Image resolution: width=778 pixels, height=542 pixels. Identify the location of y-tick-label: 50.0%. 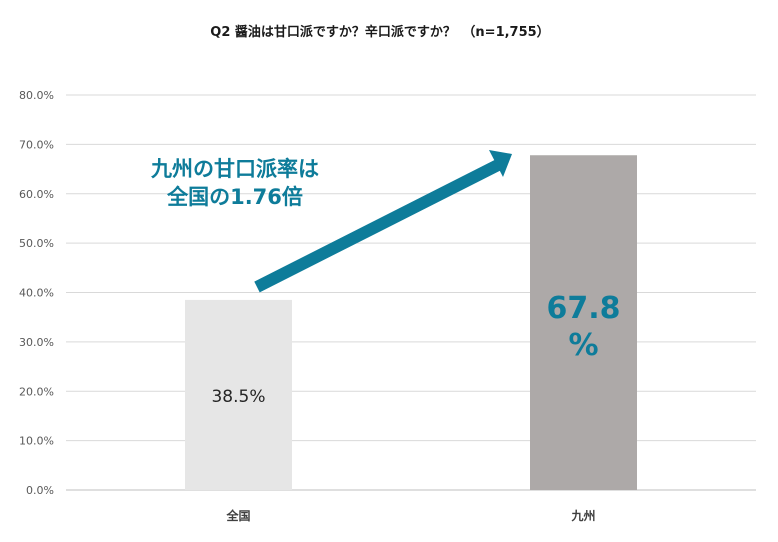
(36, 243).